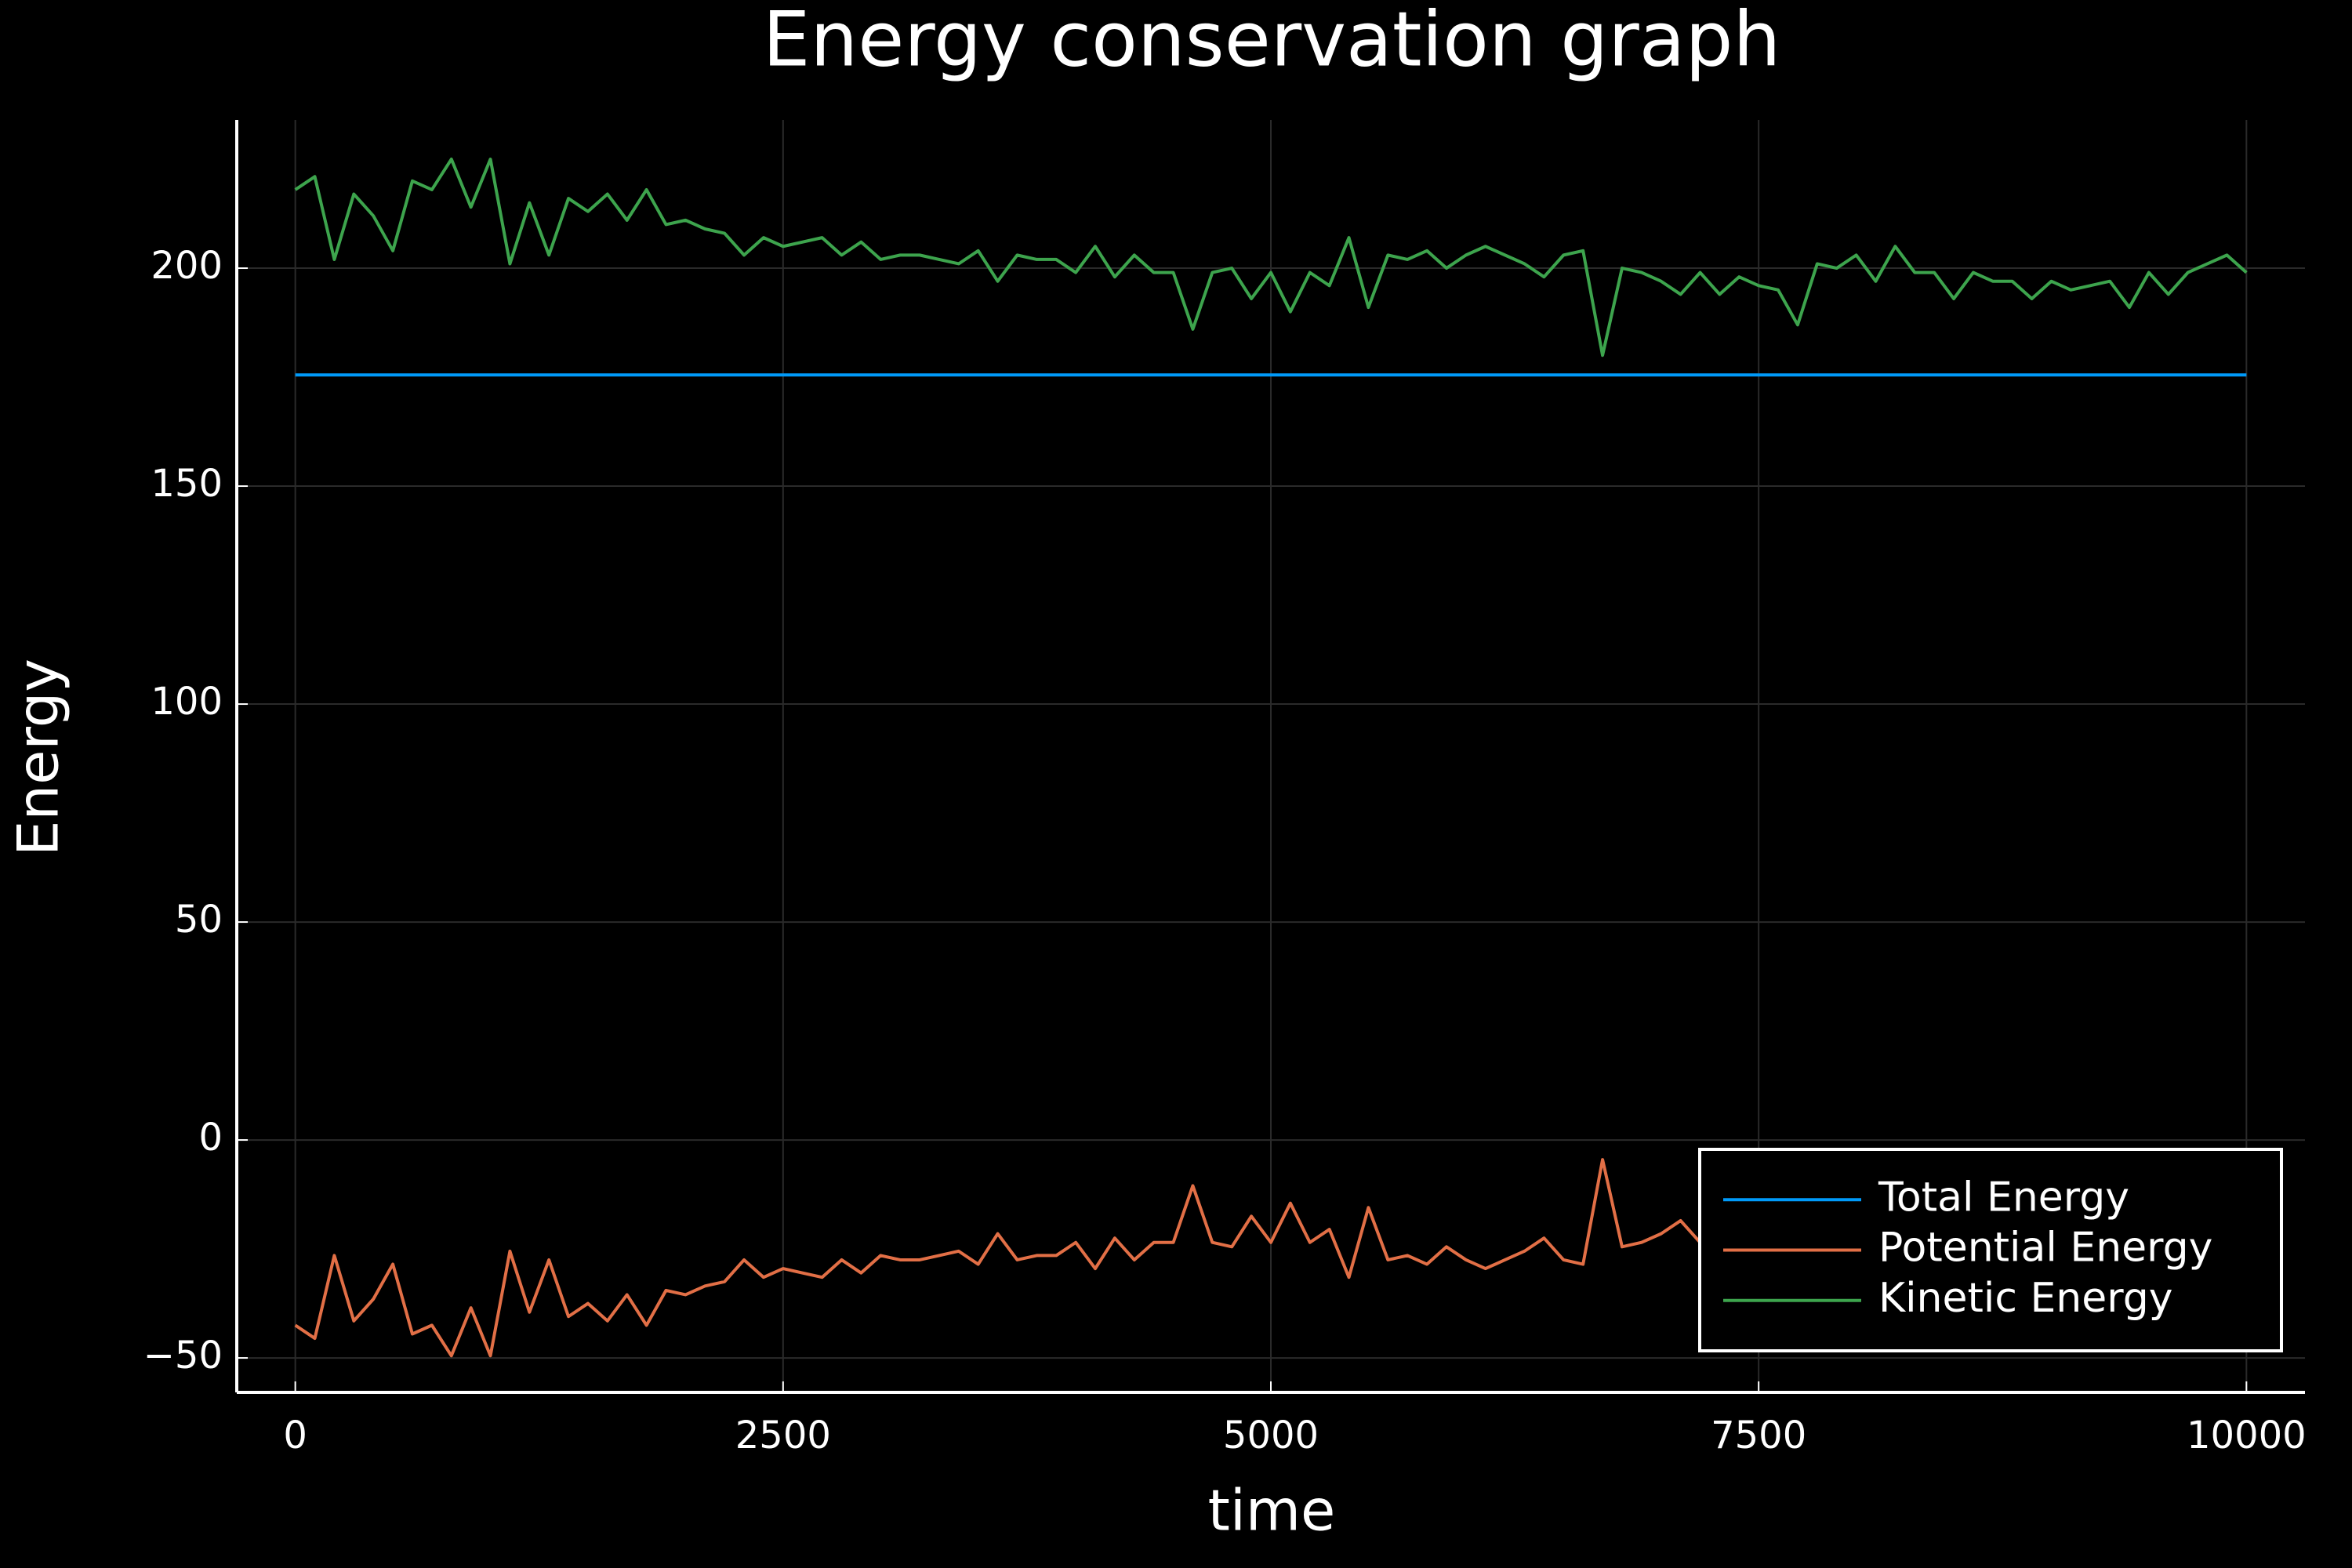 The image size is (2352, 1568). I want to click on y-tick-label: 100, so click(187, 702).